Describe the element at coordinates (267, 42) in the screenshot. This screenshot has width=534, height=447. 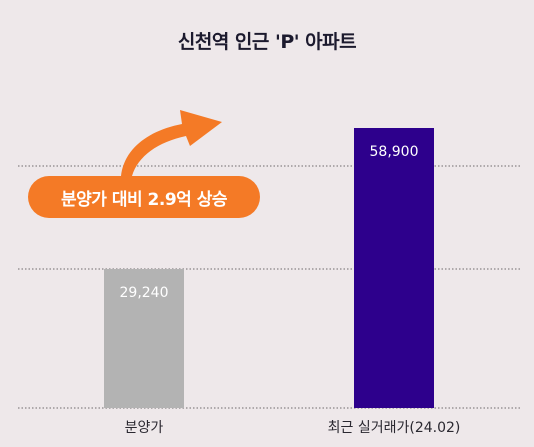
I see `chart-title: 신천역 인근 'P' 아파트` at that location.